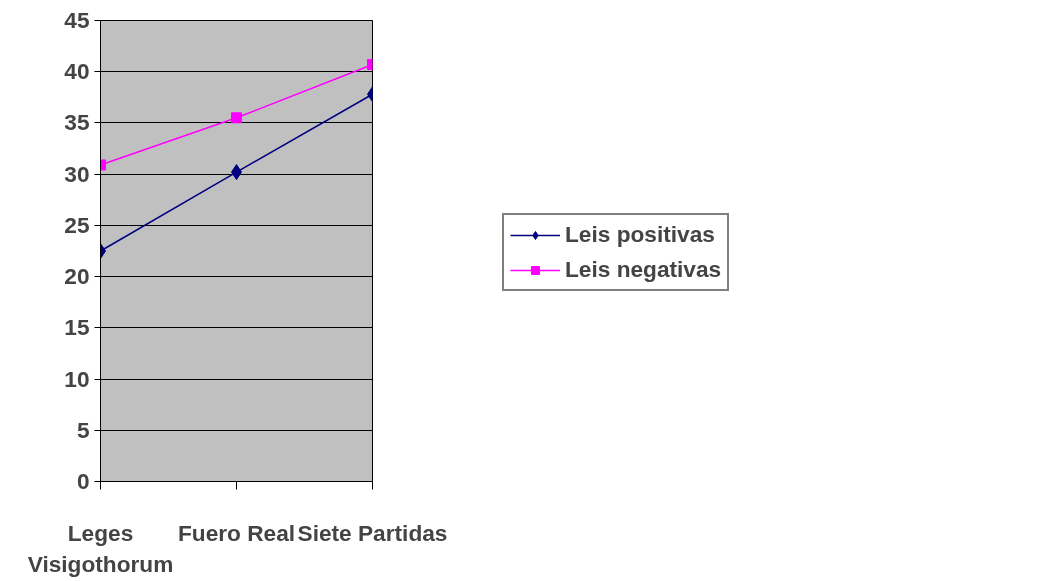 The width and height of the screenshot is (1049, 581). I want to click on y-tick-label: 35, so click(77, 122).